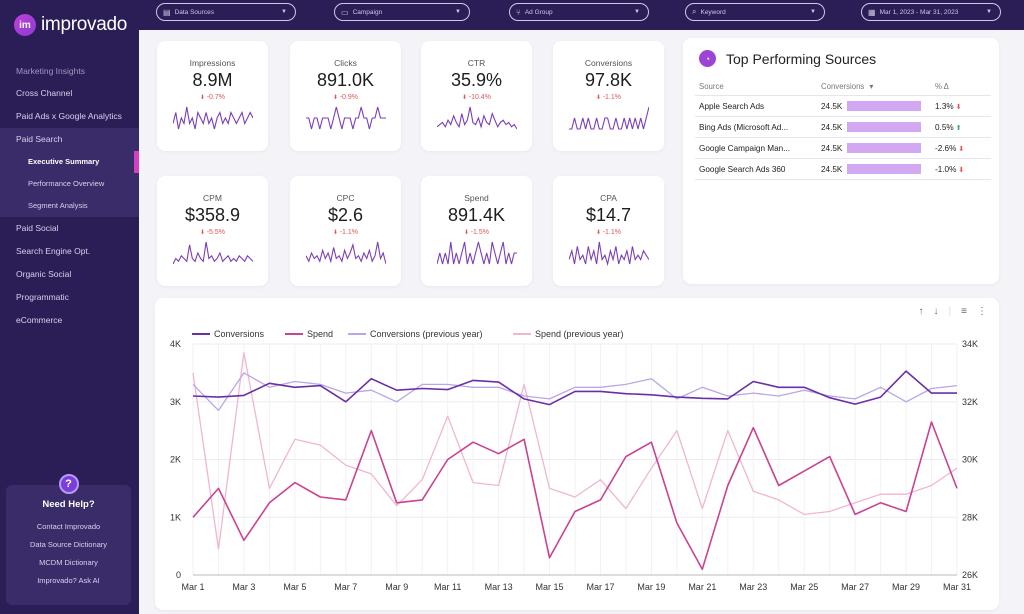 Image resolution: width=1024 pixels, height=614 pixels. Describe the element at coordinates (294, 587) in the screenshot. I see `x-tick-label: Mar 5` at that location.